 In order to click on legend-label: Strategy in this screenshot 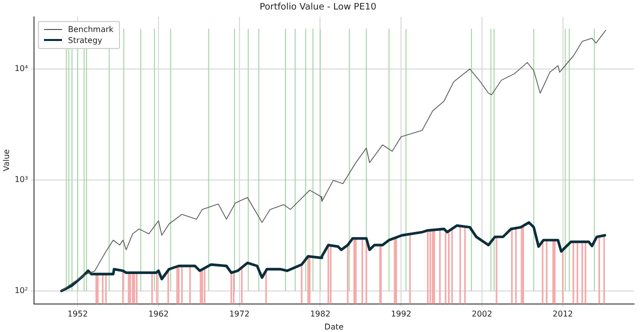, I will do `click(85, 40)`.